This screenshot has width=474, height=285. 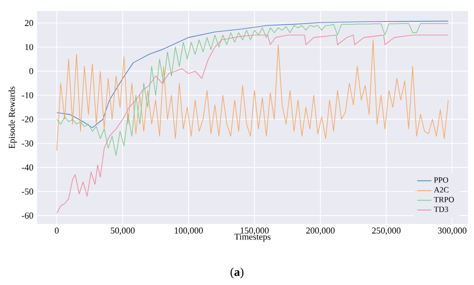 I want to click on x-tick-label: 100,000, so click(x=188, y=231).